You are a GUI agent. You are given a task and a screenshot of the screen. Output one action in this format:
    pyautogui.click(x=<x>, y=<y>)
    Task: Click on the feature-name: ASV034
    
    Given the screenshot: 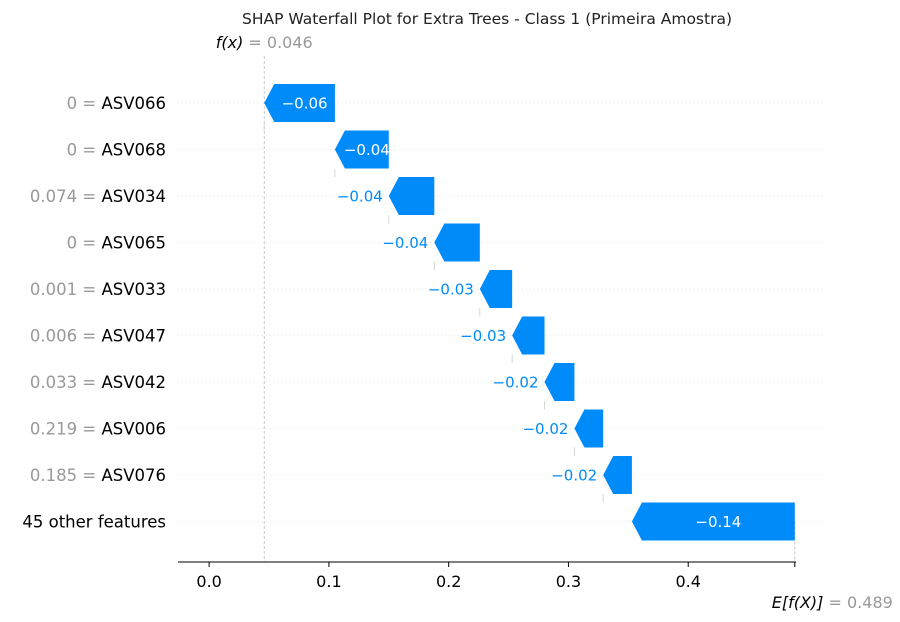 What is the action you would take?
    pyautogui.click(x=133, y=196)
    